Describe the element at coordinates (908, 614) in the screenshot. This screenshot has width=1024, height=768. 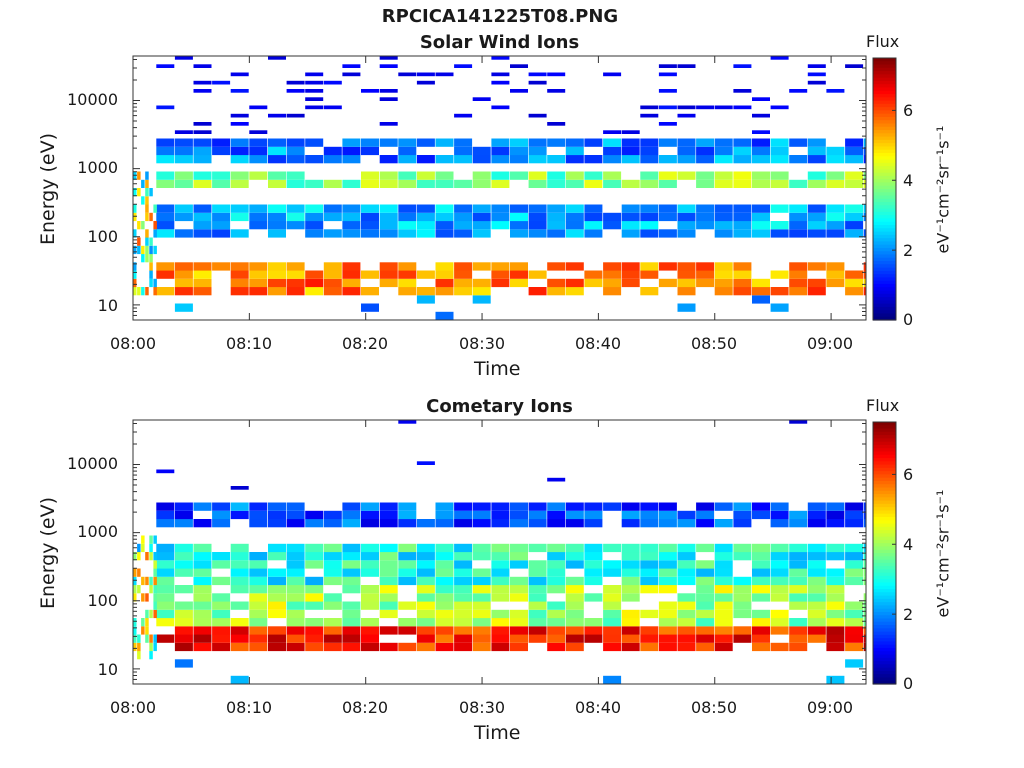
I see `p2-cbar-tick-2: 2` at that location.